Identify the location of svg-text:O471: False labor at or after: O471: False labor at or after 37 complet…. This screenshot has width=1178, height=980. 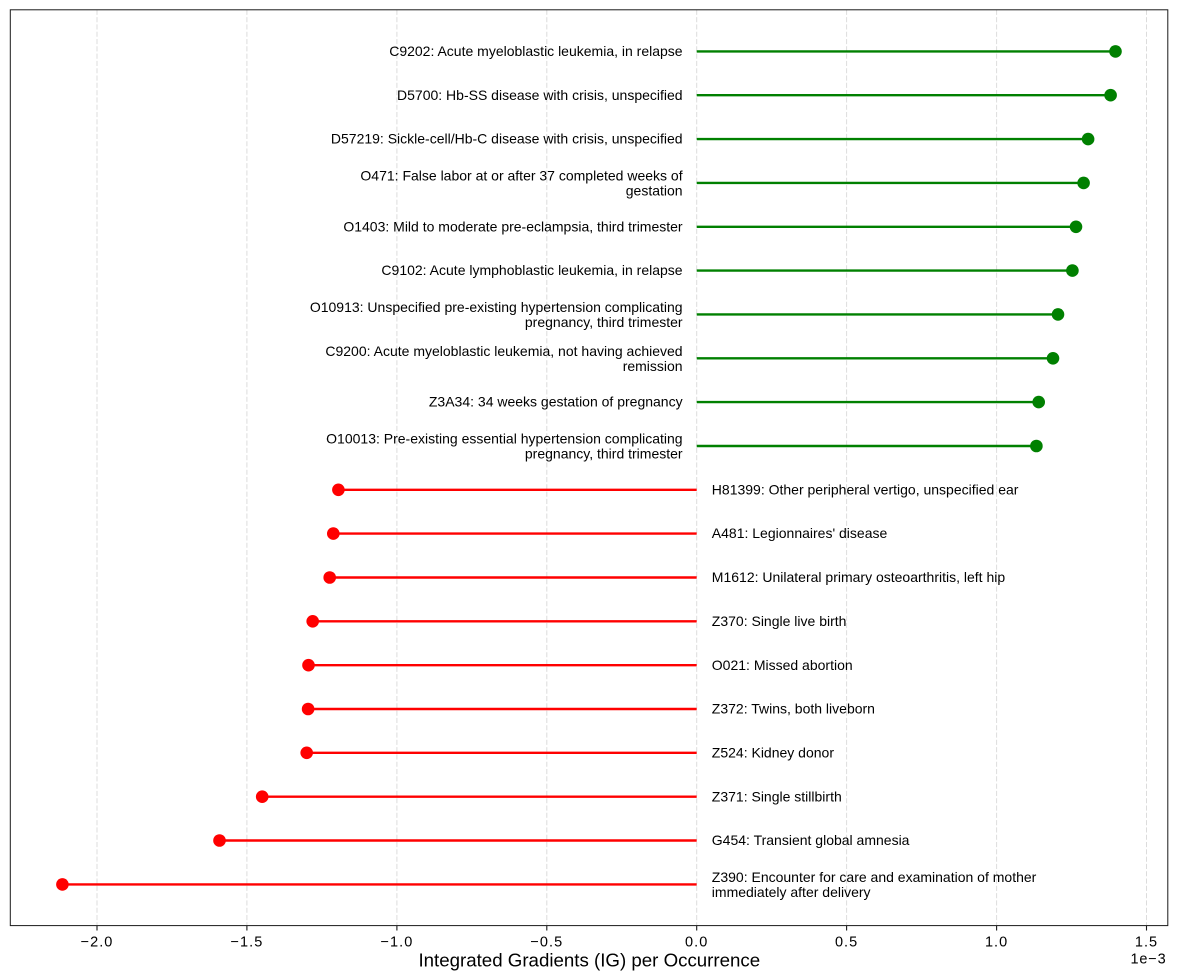
(521, 176).